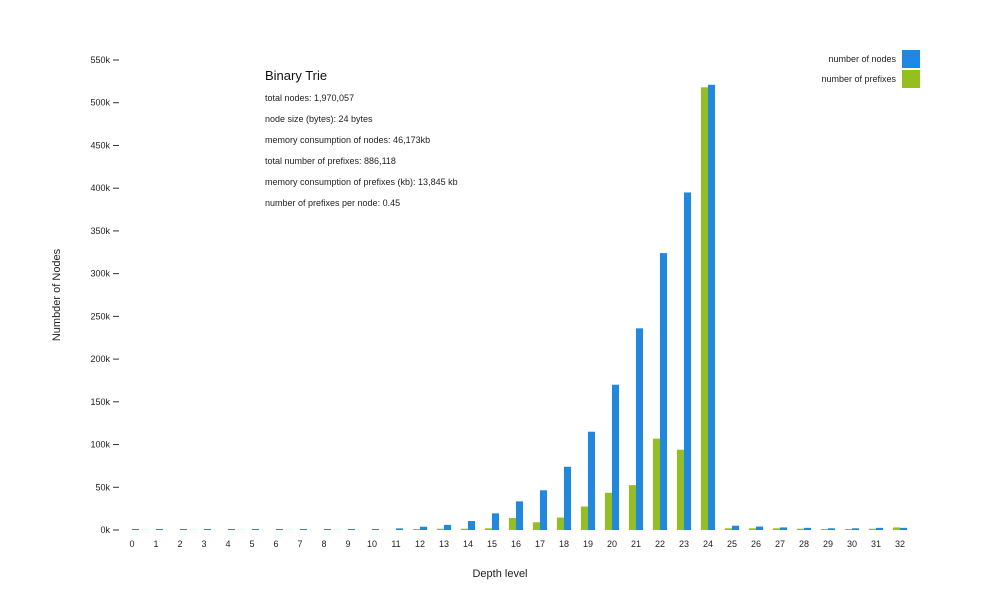  What do you see at coordinates (131, 544) in the screenshot?
I see `x-tick-label: 0` at bounding box center [131, 544].